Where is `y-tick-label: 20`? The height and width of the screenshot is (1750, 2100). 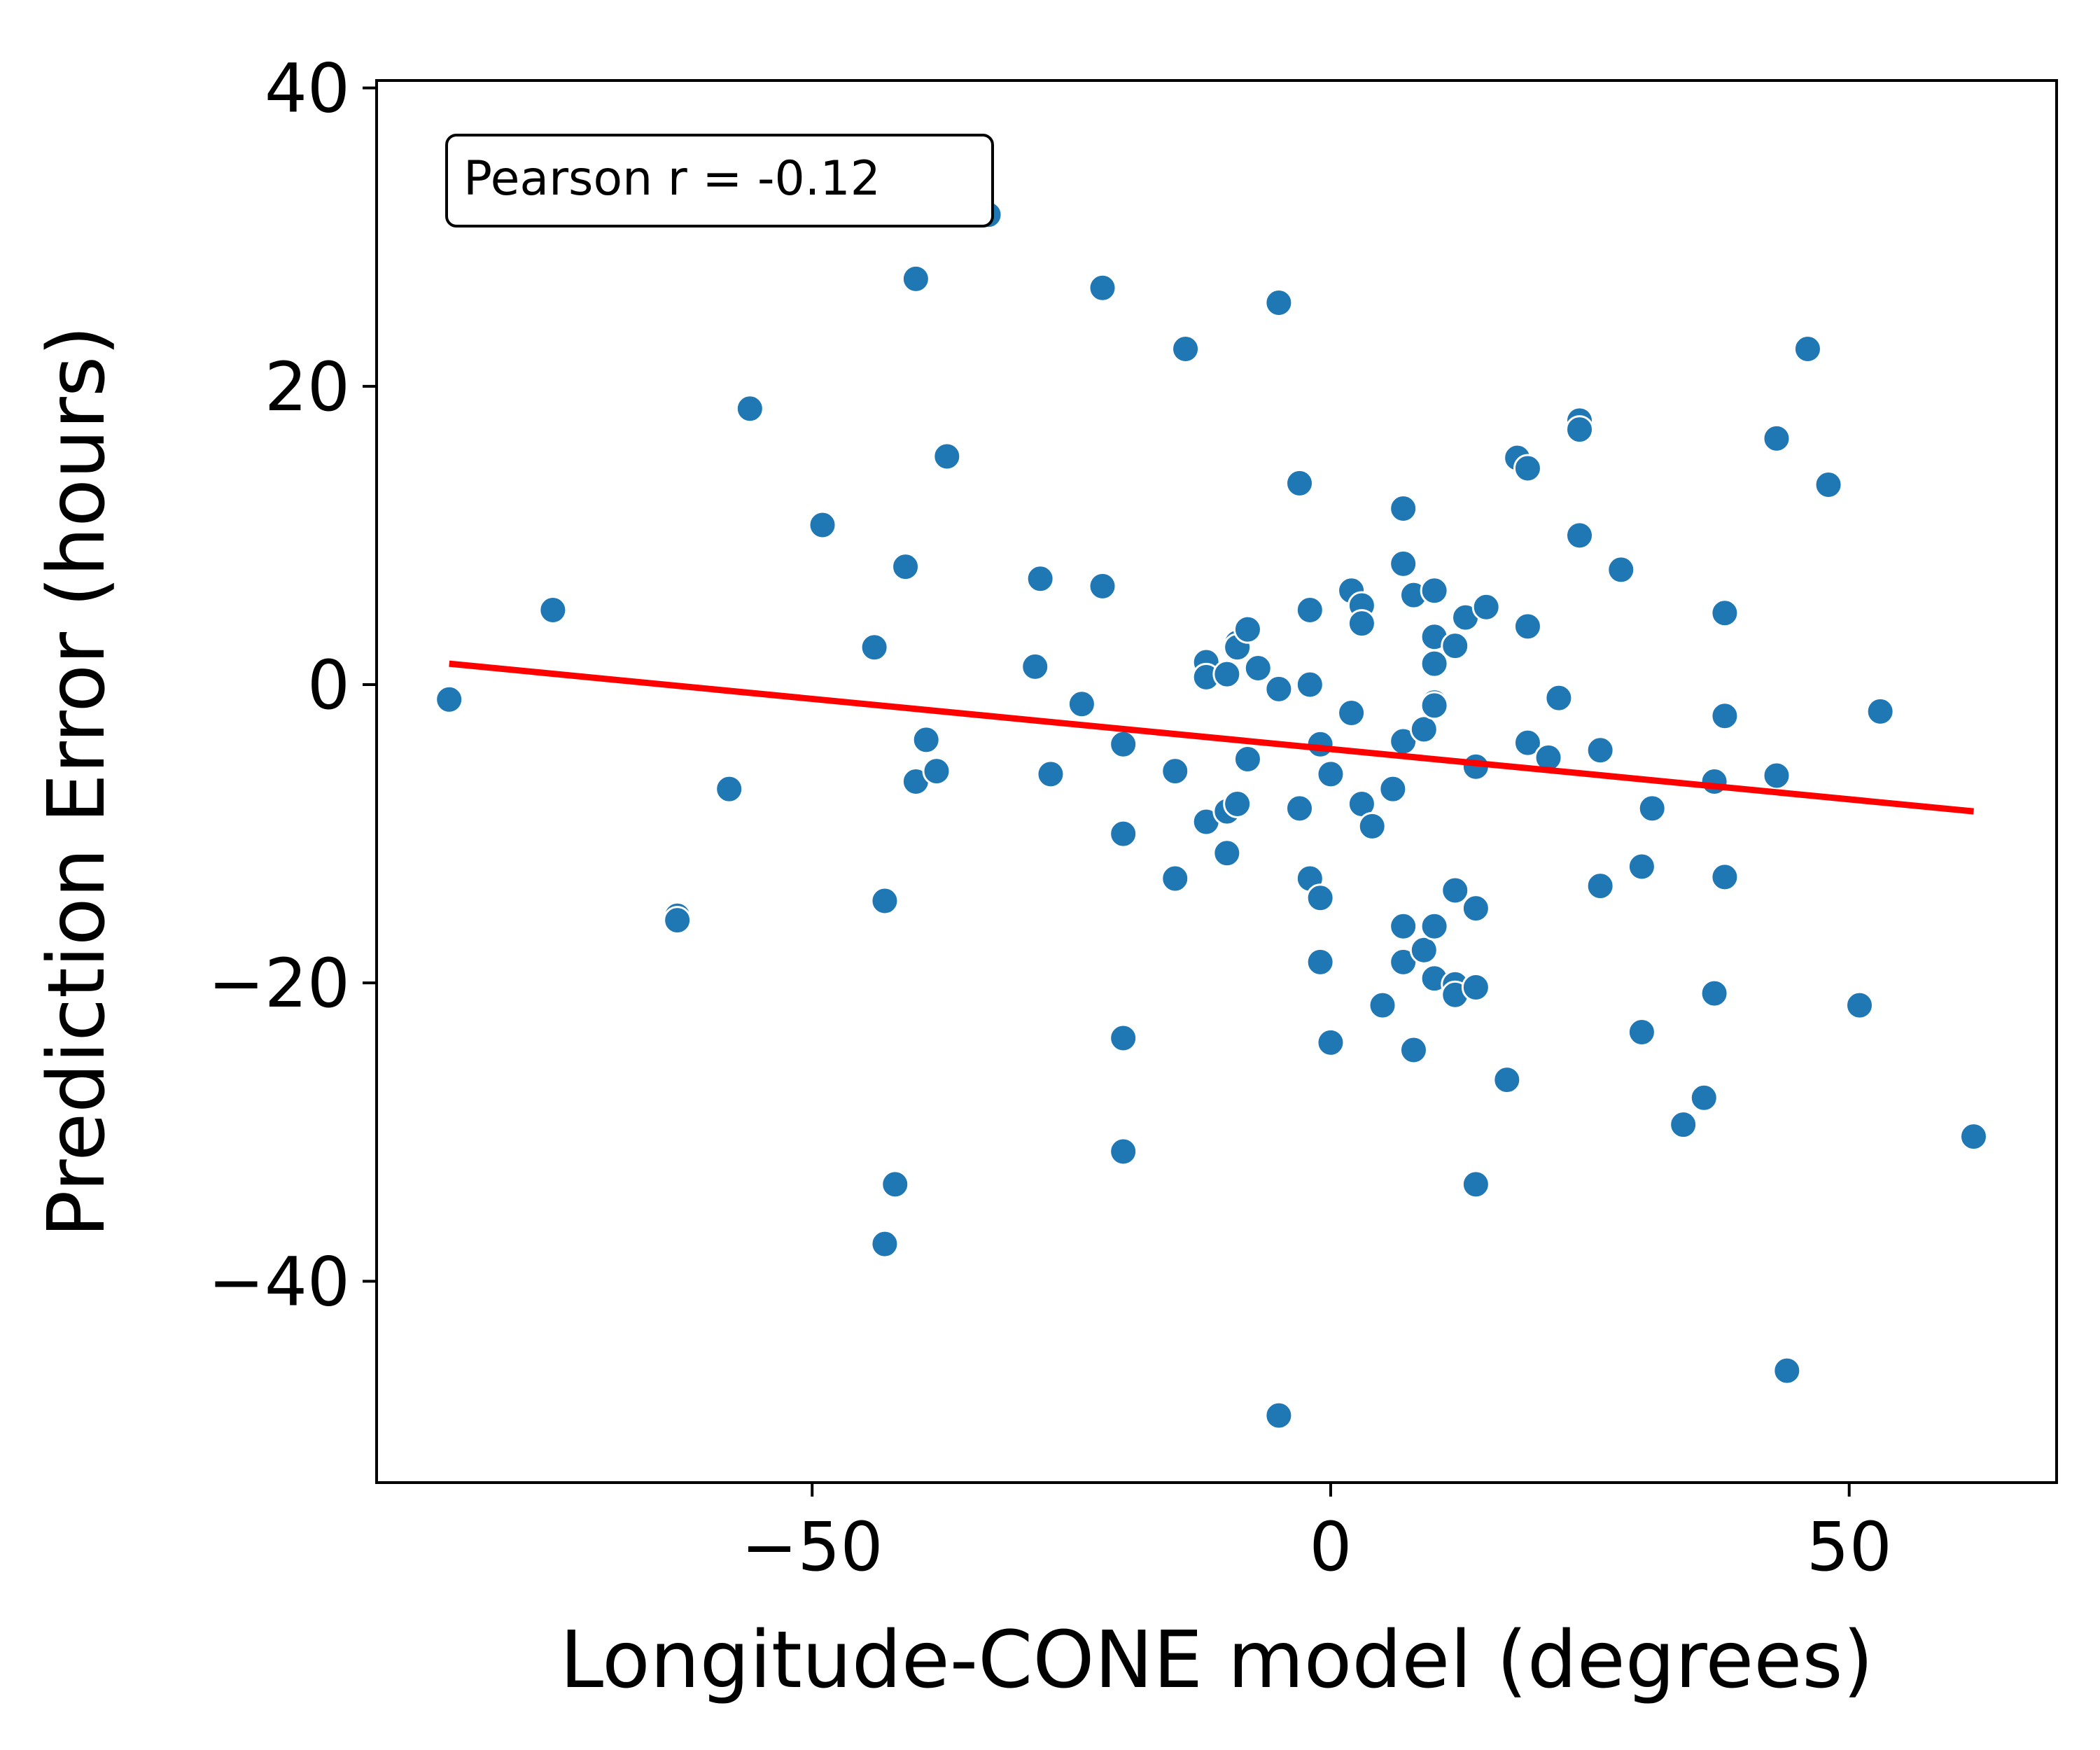
y-tick-label: 20 is located at coordinates (307, 387).